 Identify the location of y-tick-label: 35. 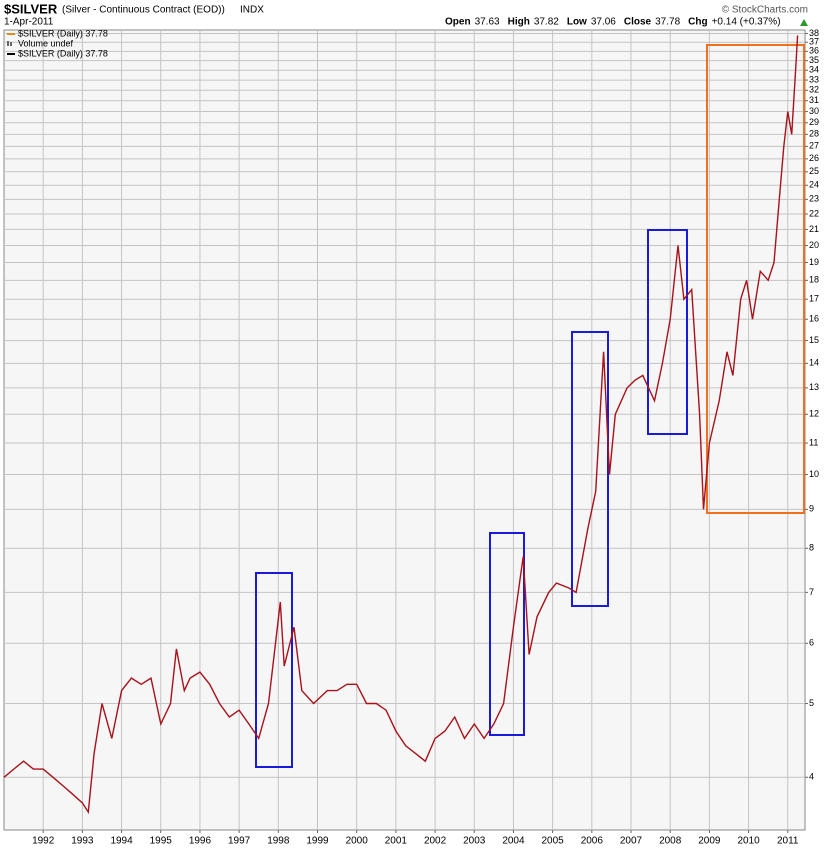
(814, 60).